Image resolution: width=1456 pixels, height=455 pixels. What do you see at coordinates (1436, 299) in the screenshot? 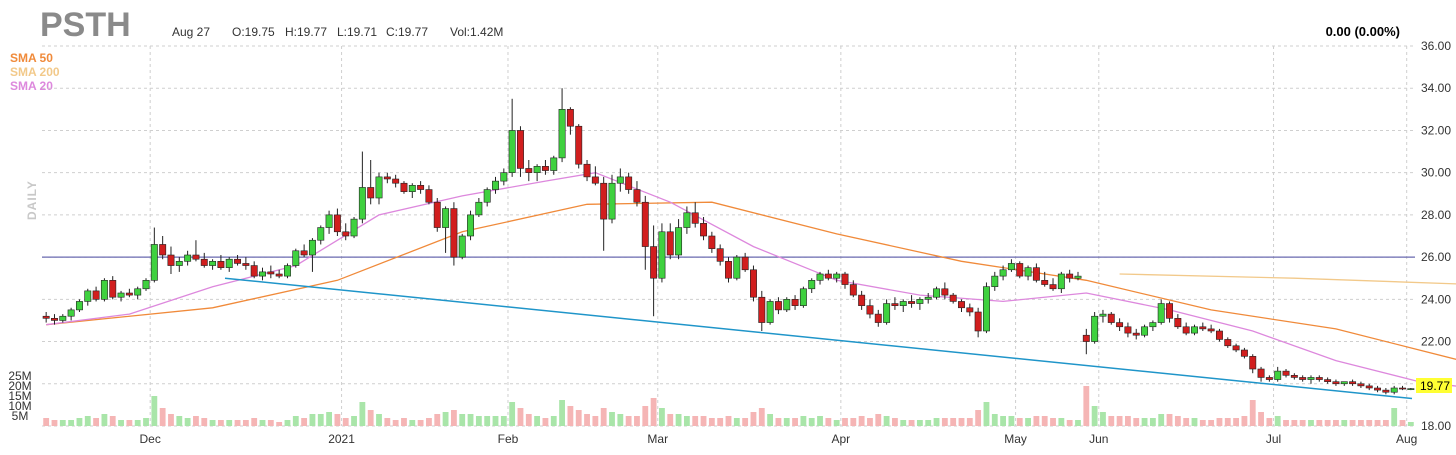
I see `y-tick-label: 24.00` at bounding box center [1436, 299].